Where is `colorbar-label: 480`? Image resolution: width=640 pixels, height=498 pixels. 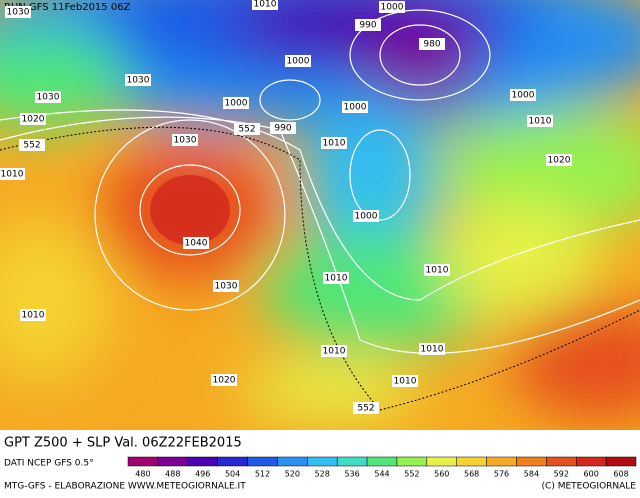 colorbar-label: 480 is located at coordinates (142, 474).